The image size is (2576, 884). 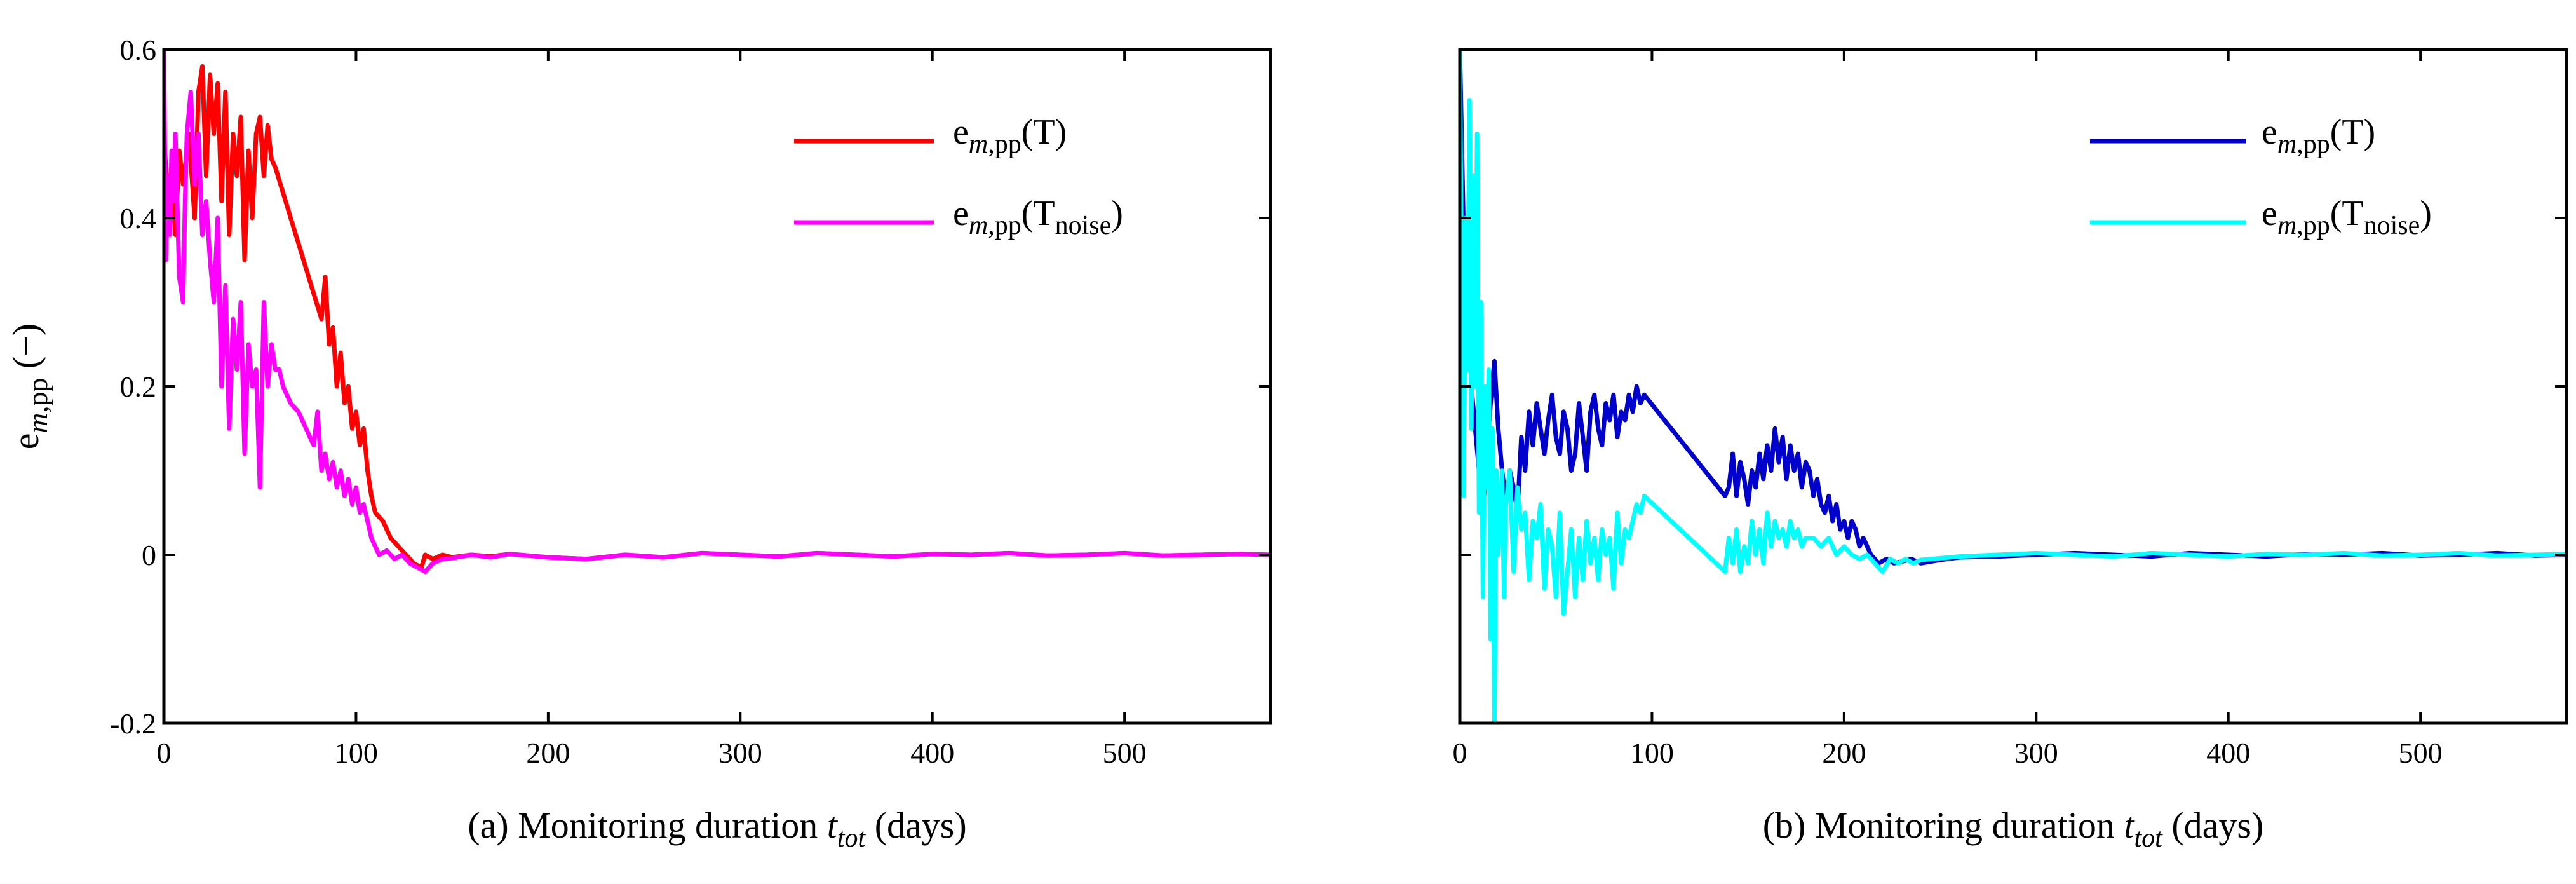 I want to click on panel-a-xlabel: (a) Monitoring duration ttot (days), so click(x=717, y=829).